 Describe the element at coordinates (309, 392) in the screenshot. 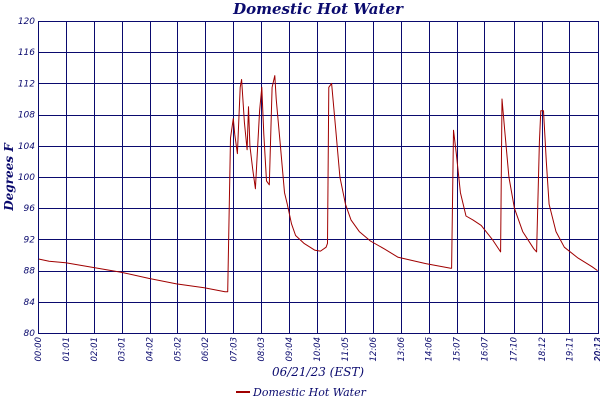

I see `legend-label: Domestic Hot Water` at that location.